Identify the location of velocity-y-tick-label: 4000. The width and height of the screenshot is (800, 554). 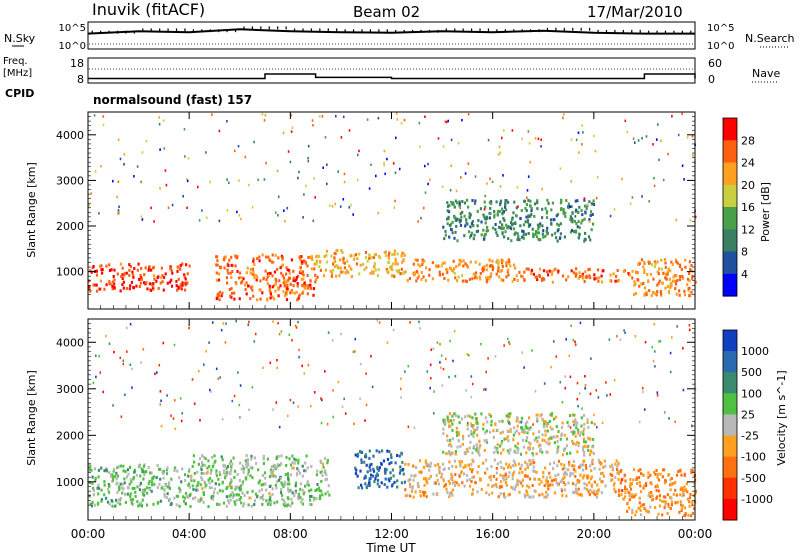
(70, 342).